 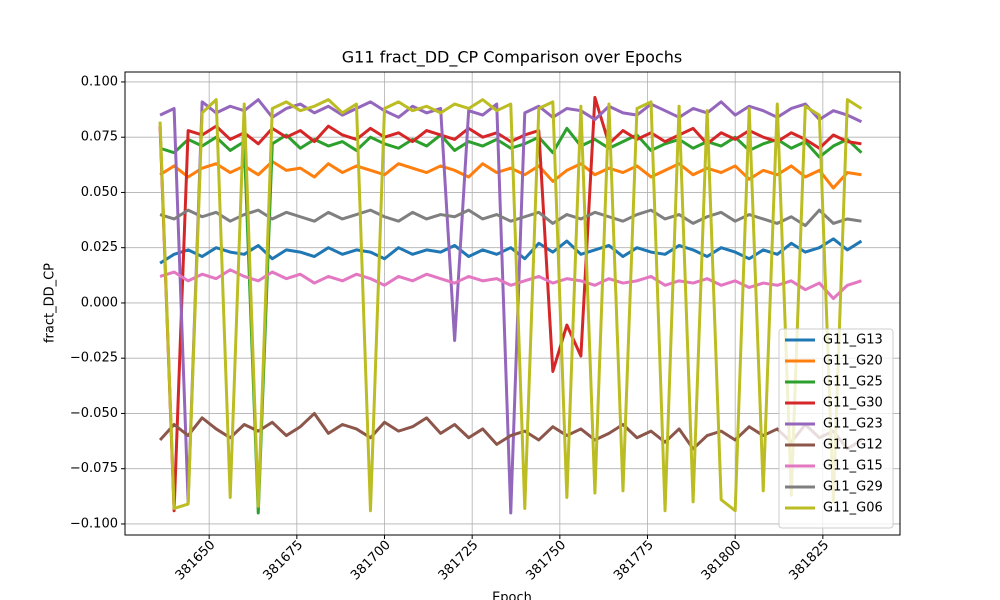 I want to click on legend-label: G11_G15, so click(x=853, y=466).